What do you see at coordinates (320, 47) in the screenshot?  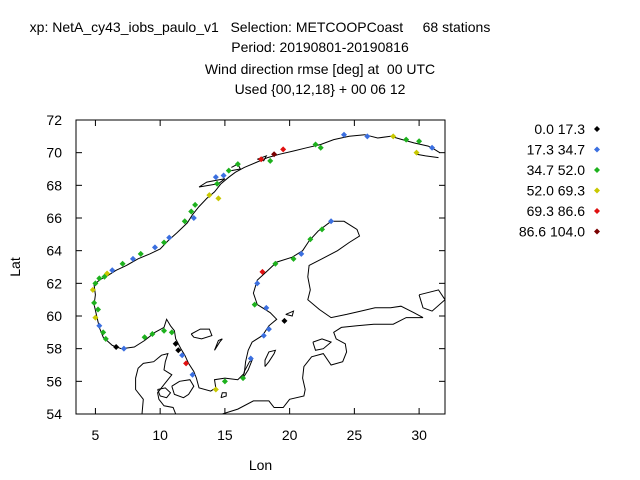 I see `title-line-2: Period: 20190801-20190816` at bounding box center [320, 47].